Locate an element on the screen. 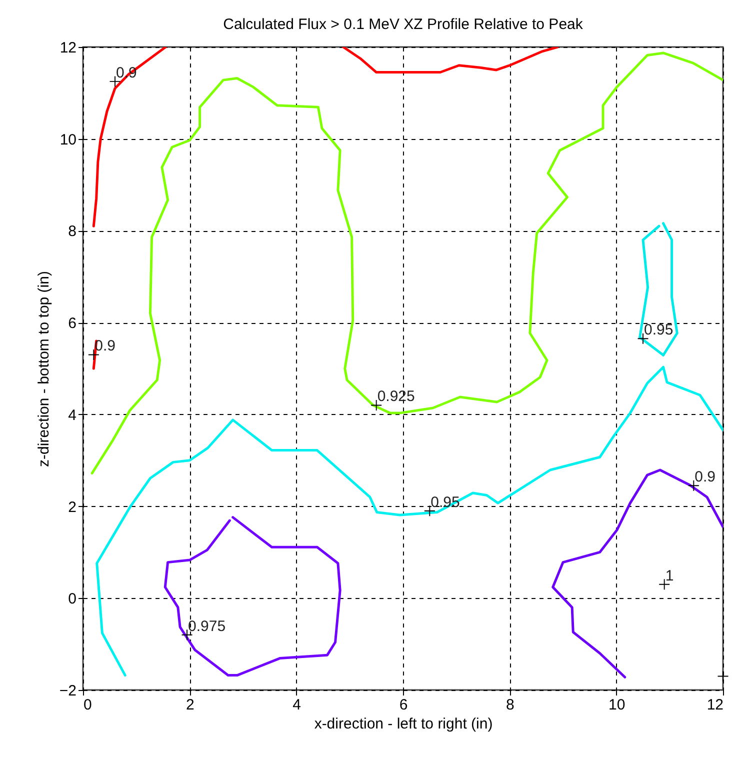 This screenshot has height=757, width=737. y-tick-label: 12 is located at coordinates (68, 48).